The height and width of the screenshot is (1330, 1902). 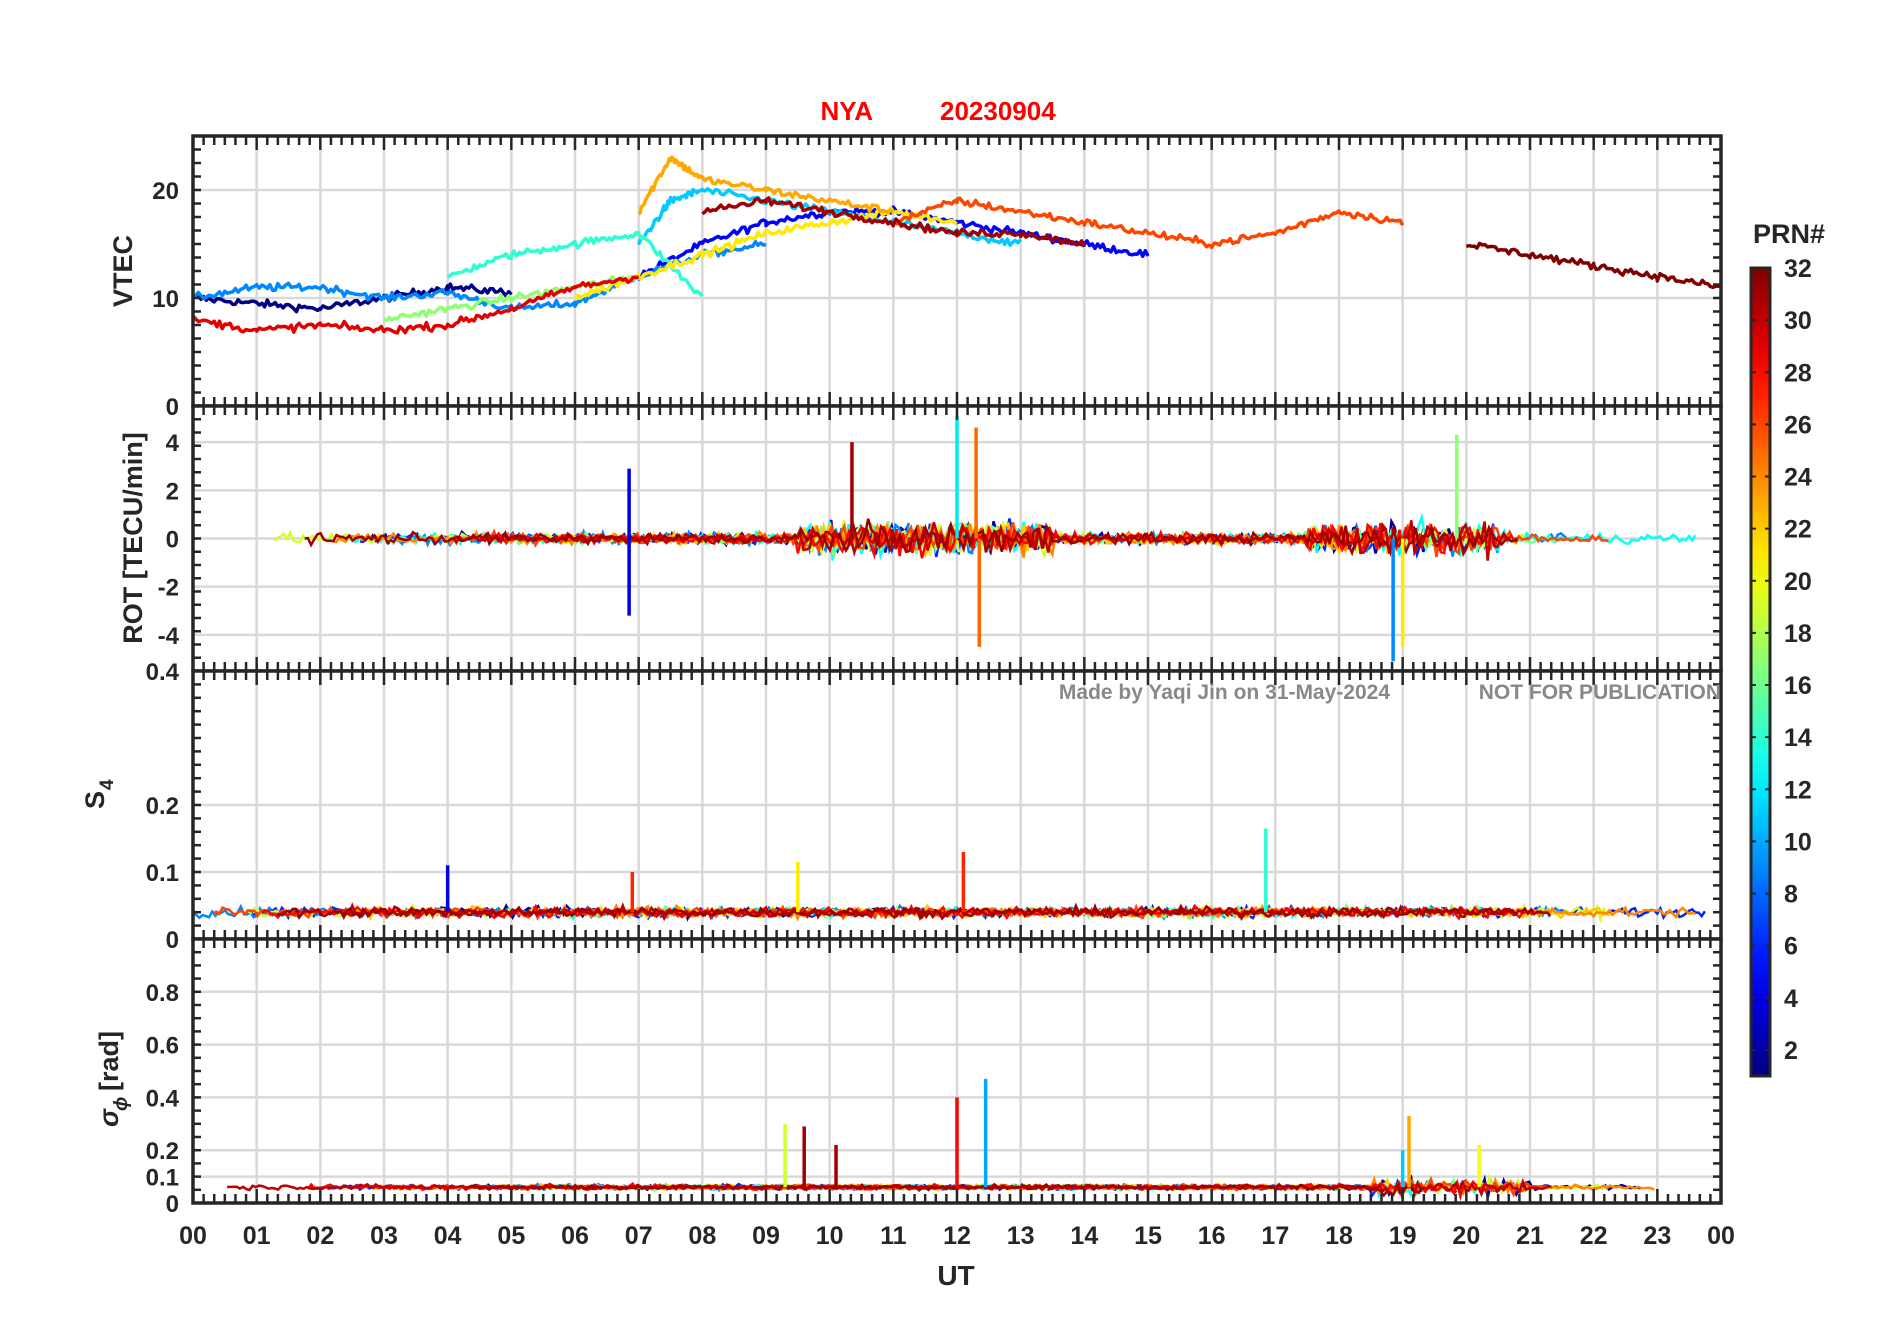 What do you see at coordinates (1466, 1236) in the screenshot?
I see `x-tick-label: 20` at bounding box center [1466, 1236].